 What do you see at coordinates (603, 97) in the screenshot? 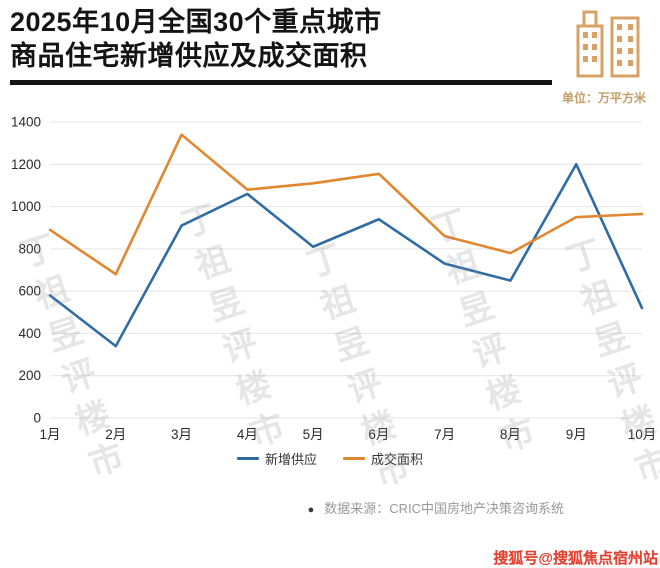
I see `unit-label: 单位：万平方米` at bounding box center [603, 97].